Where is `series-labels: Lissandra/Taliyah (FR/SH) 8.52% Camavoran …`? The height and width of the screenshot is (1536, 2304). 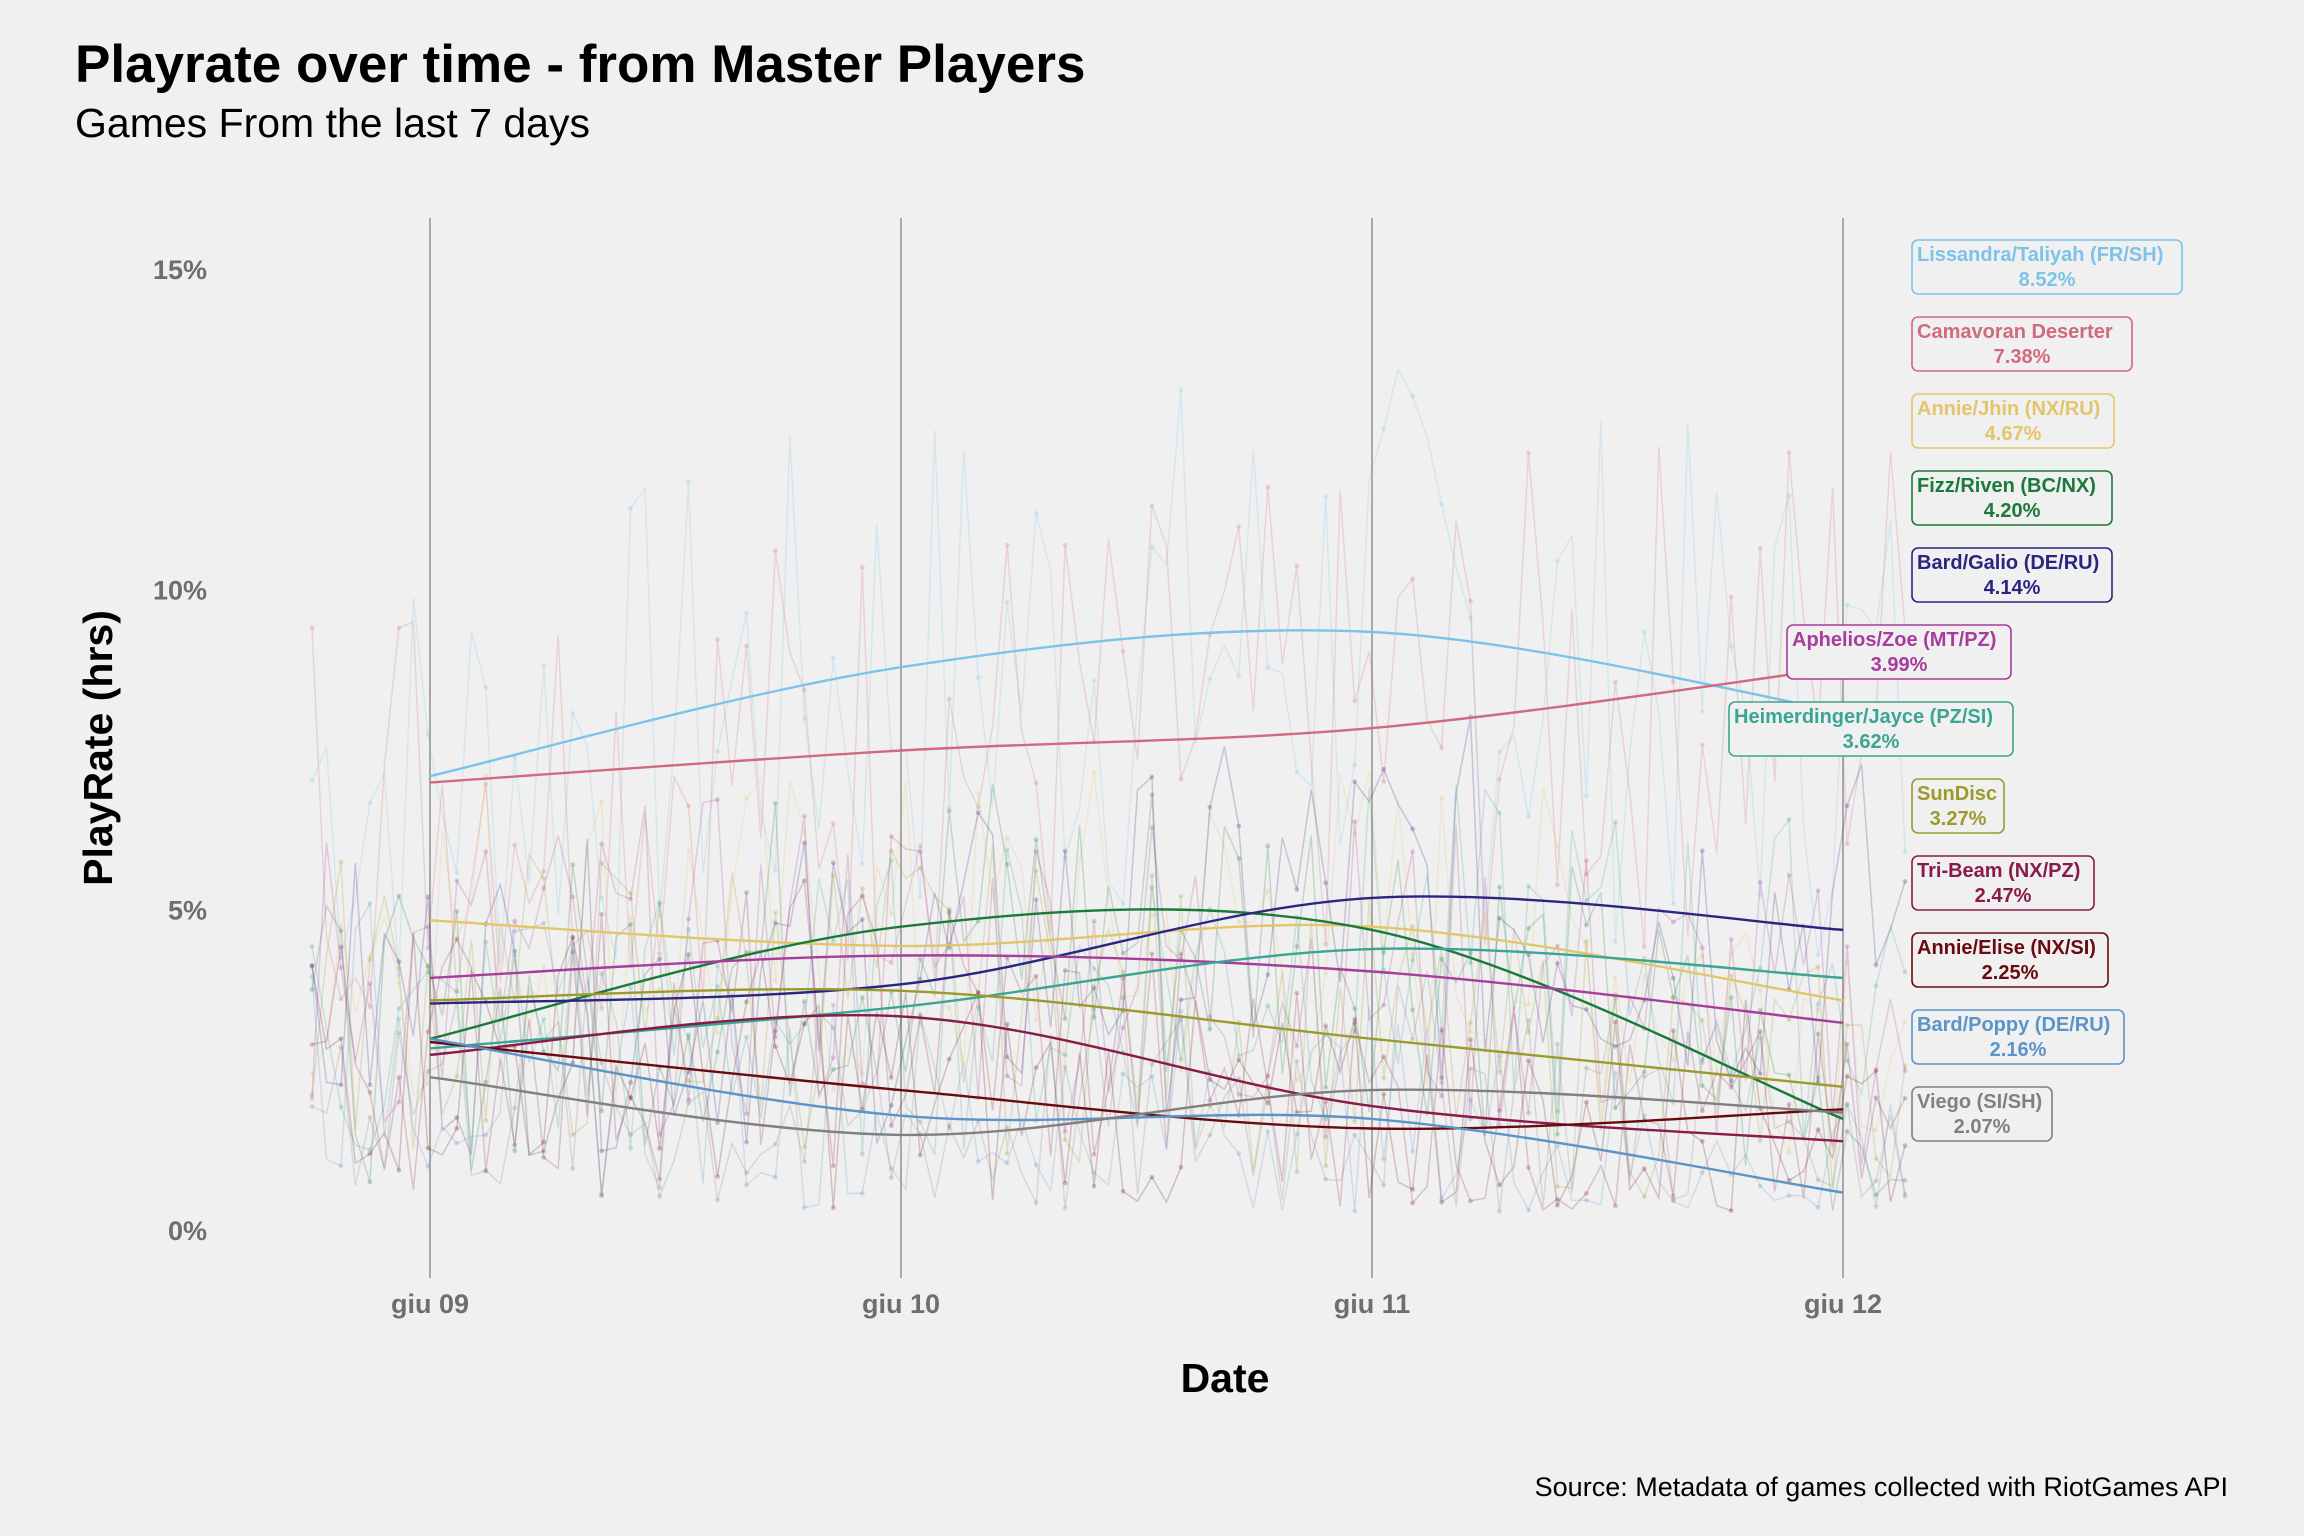
series-labels: Lissandra/Taliyah (FR/SH) 8.52% Camavoran … is located at coordinates (1955, 690).